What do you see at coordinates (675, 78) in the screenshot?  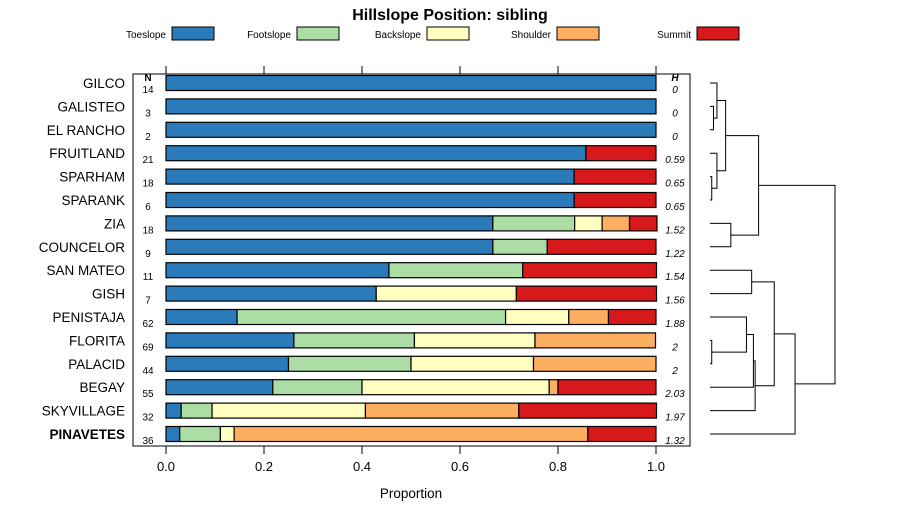 I see `h-column-header: H` at bounding box center [675, 78].